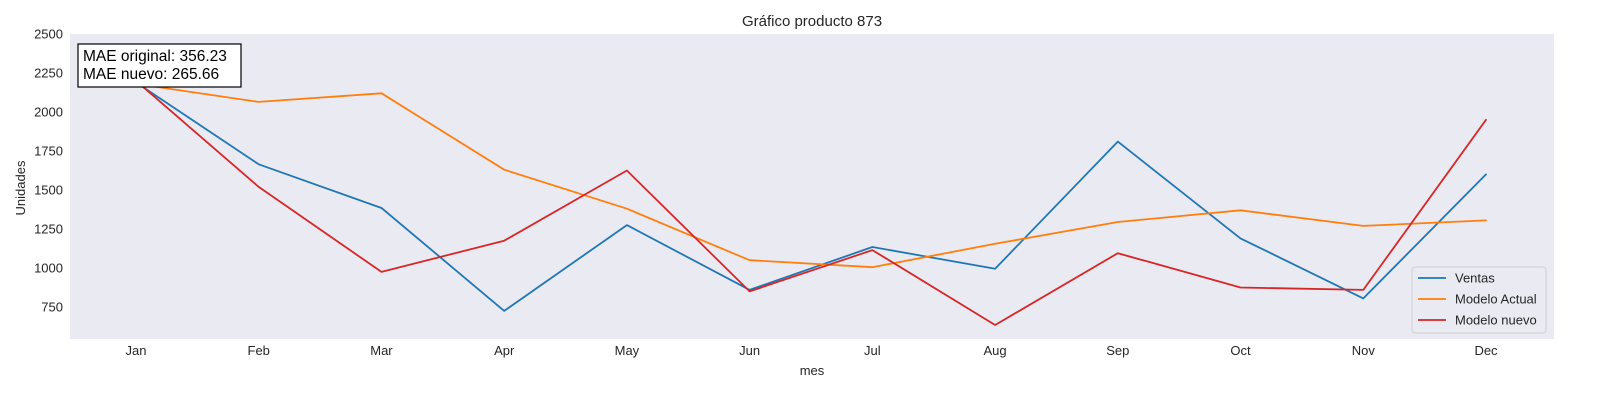 The height and width of the screenshot is (400, 1600). I want to click on legend: Ventas Modelo Actual Modelo nuevo, so click(1479, 300).